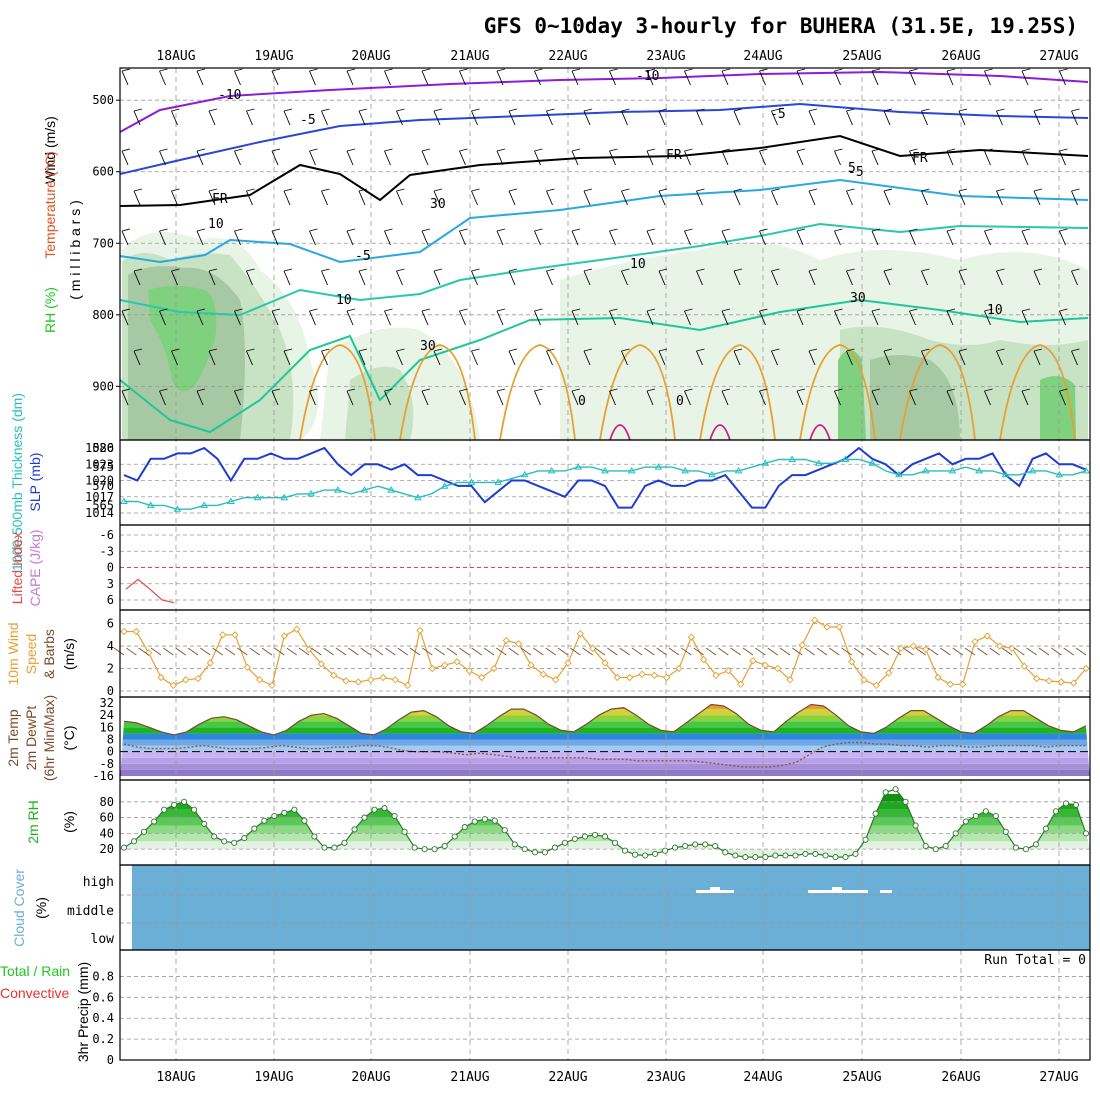 This screenshot has height=1100, width=1100. I want to click on rh-tick-label: 40, so click(107, 833).